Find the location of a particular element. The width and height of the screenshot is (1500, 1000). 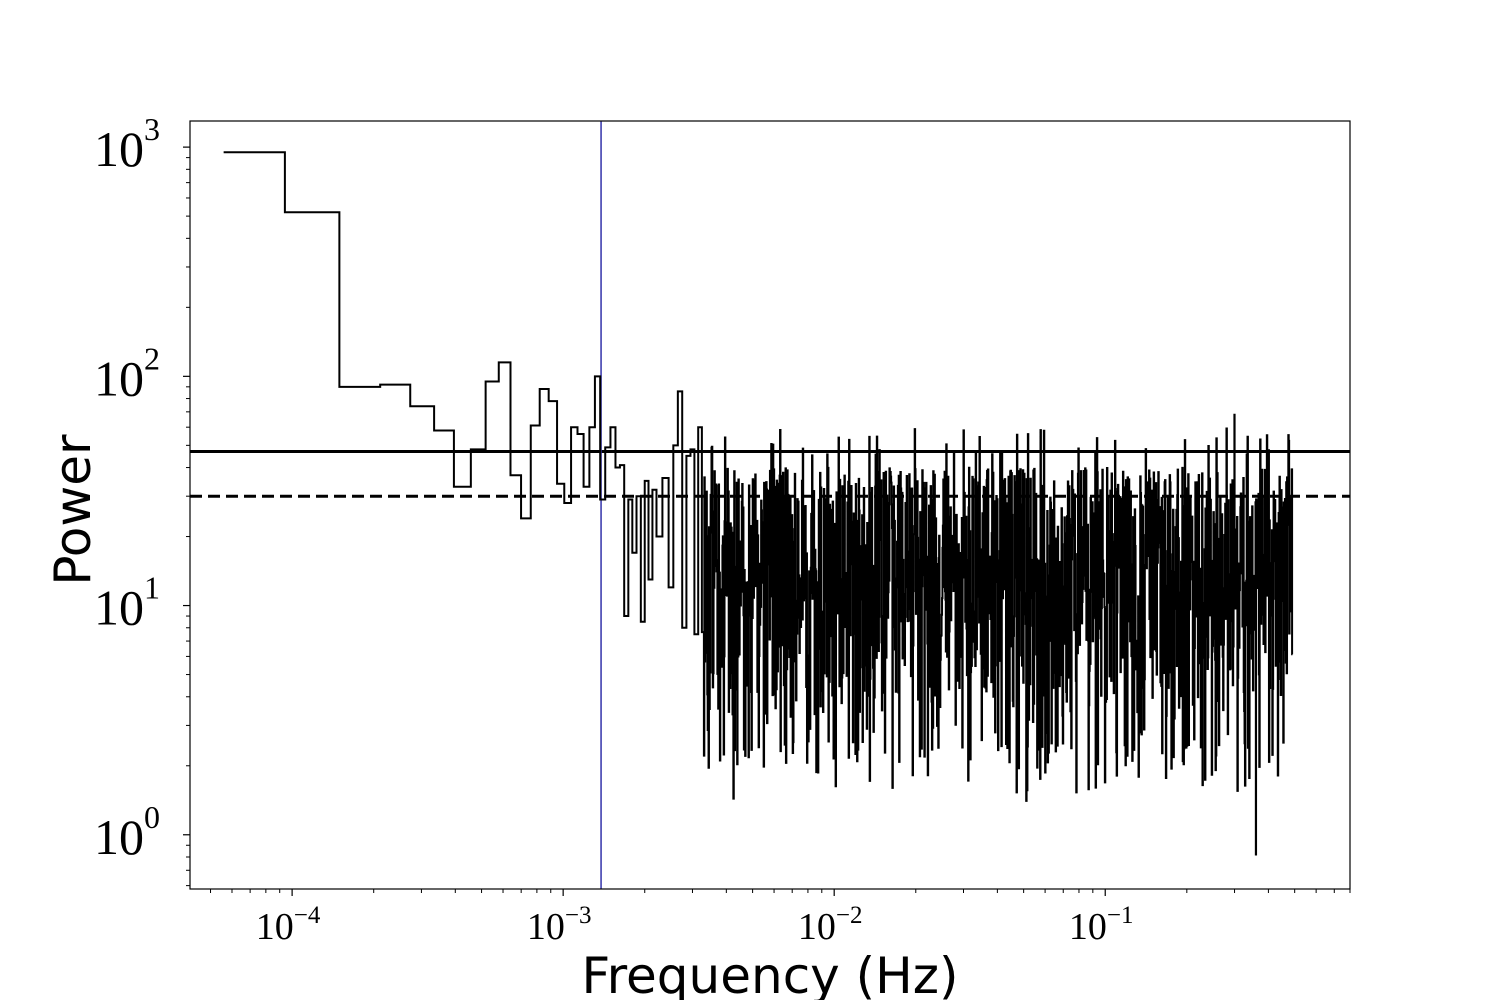

x-tick-label: 10⁻¹ is located at coordinates (1101, 925).